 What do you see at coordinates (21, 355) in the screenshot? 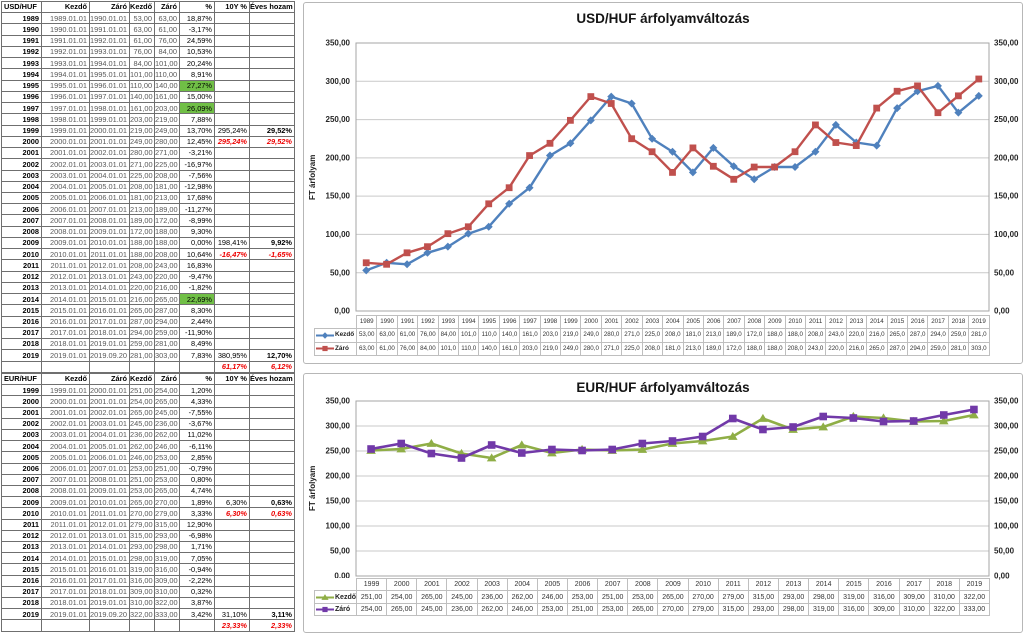
I see `cell: 2019` at bounding box center [21, 355].